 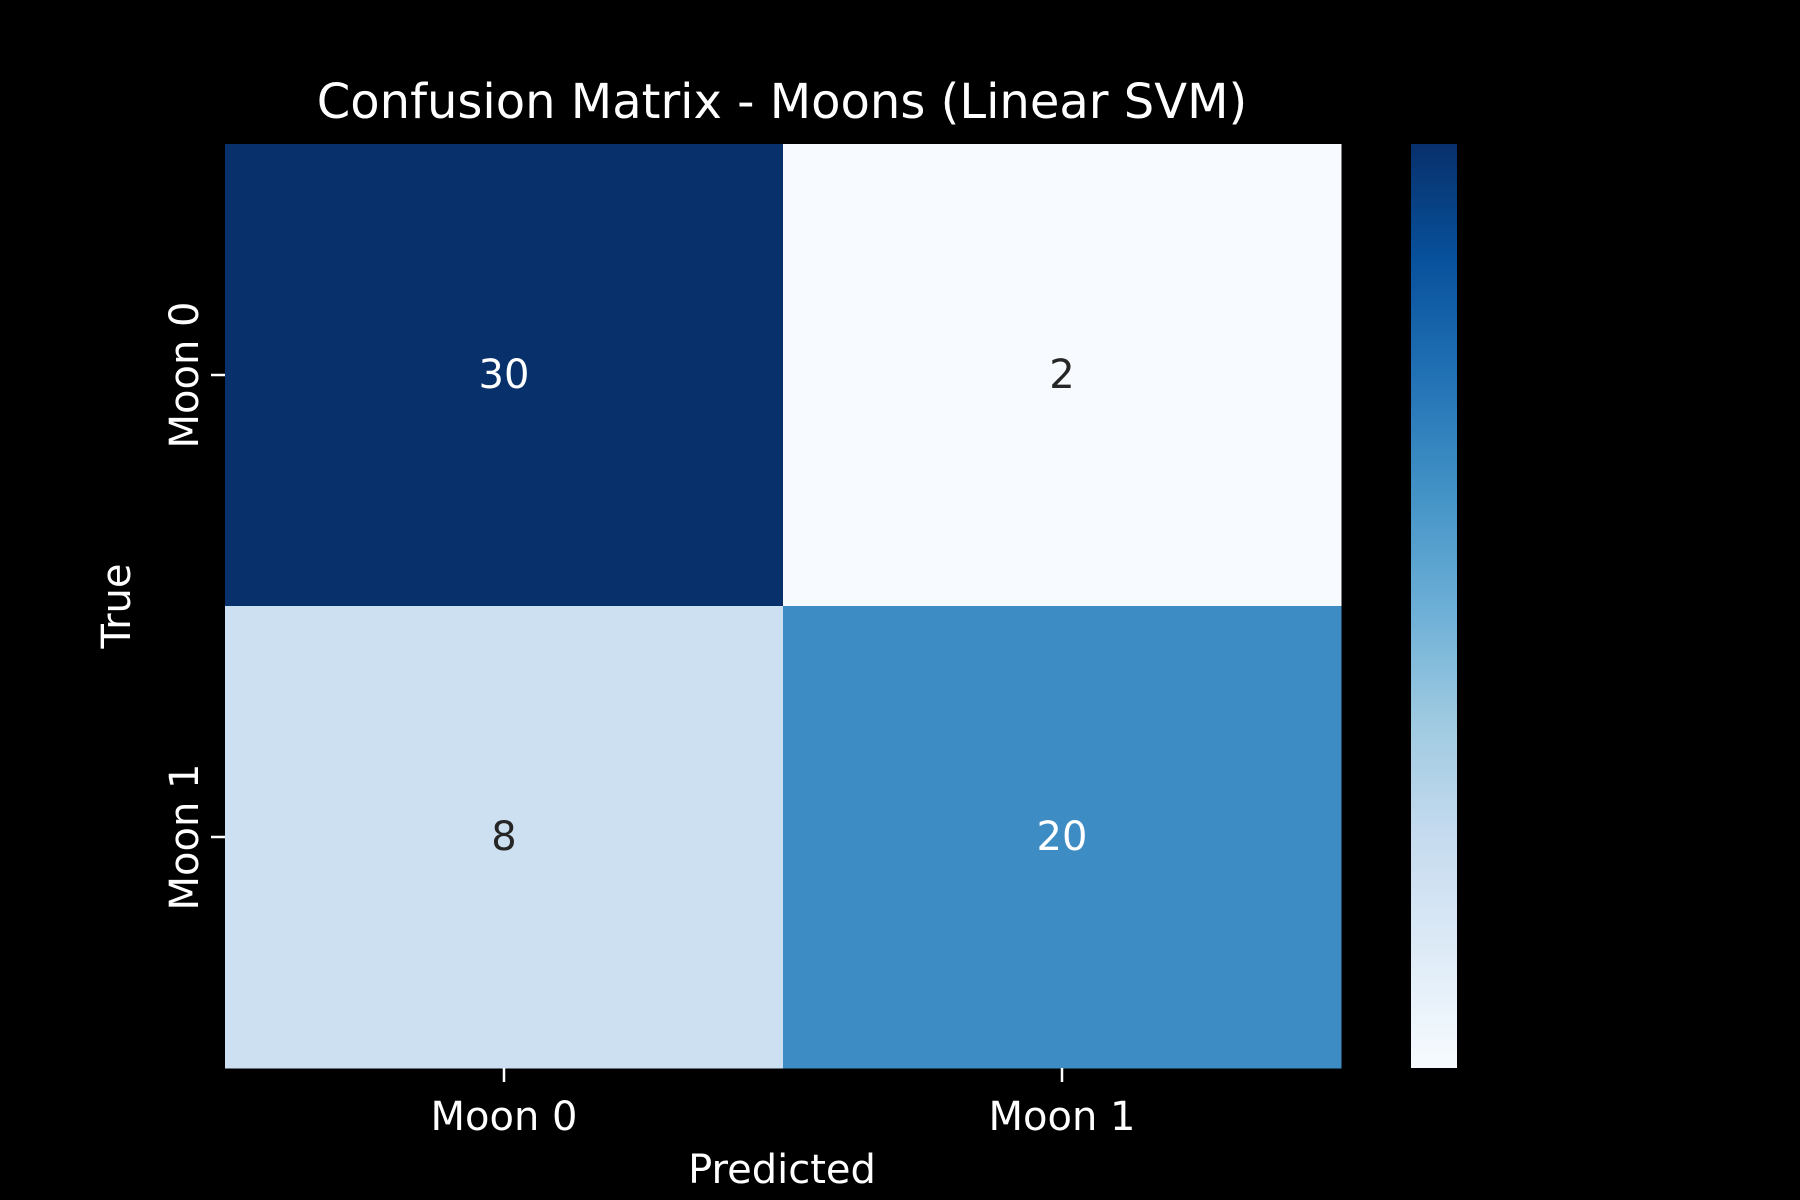 I want to click on heatmap-cell-r1-c1, so click(x=1062, y=837).